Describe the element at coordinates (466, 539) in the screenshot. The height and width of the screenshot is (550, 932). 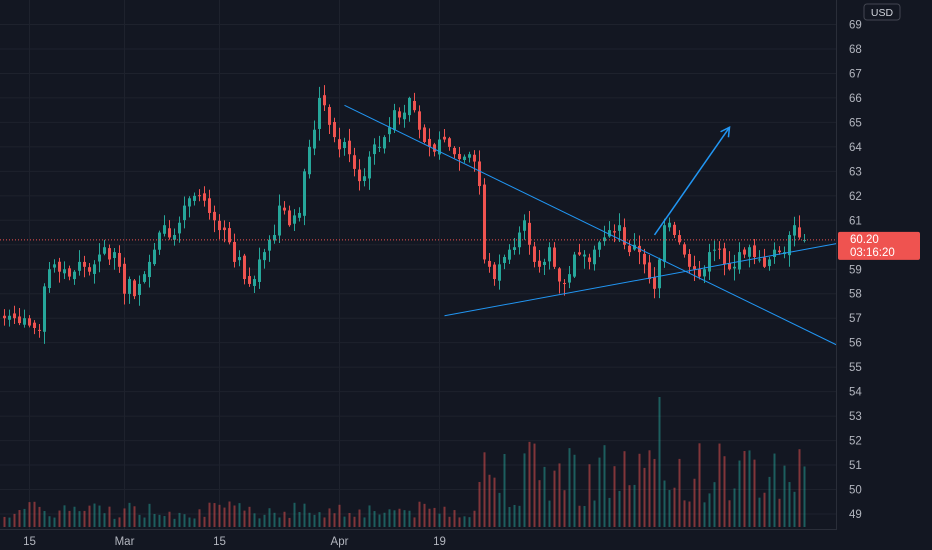
I see `time-axis: 15 Mar 15 Apr 19` at that location.